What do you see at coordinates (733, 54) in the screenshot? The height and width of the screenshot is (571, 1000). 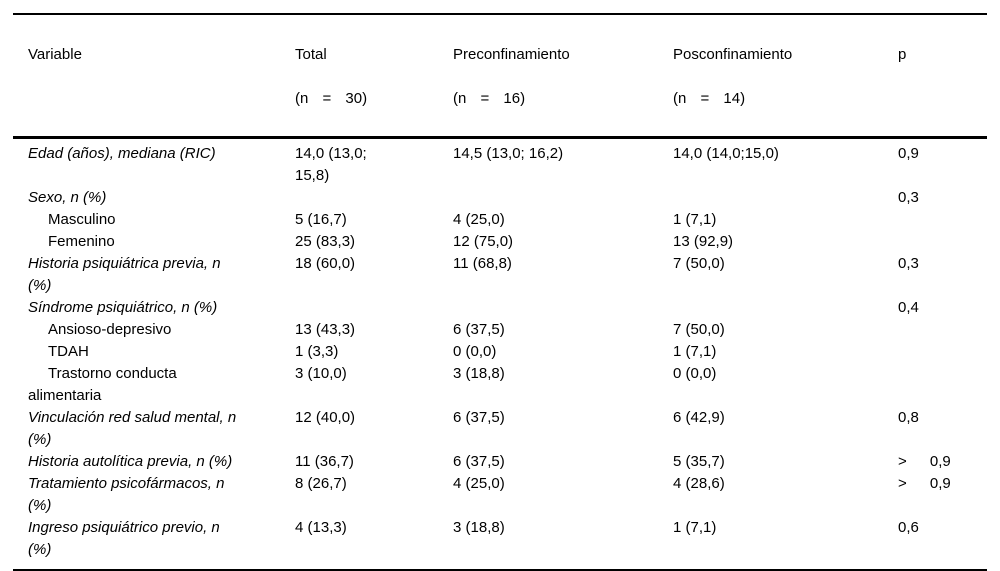 I see `column-header-label: Posconfinamiento` at bounding box center [733, 54].